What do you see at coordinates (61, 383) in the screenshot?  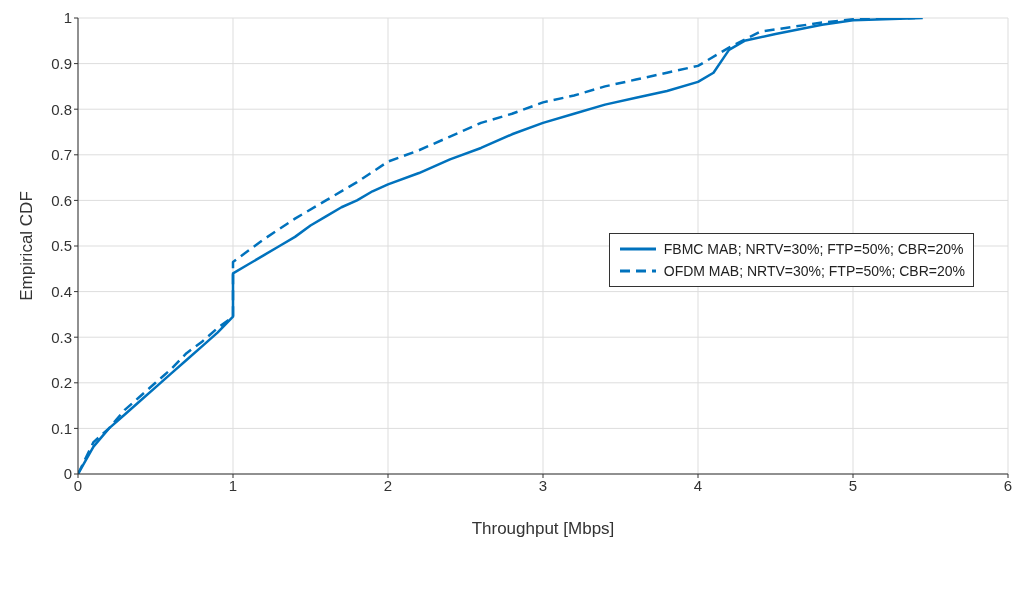 I see `y-tick-label: 0.2` at bounding box center [61, 383].